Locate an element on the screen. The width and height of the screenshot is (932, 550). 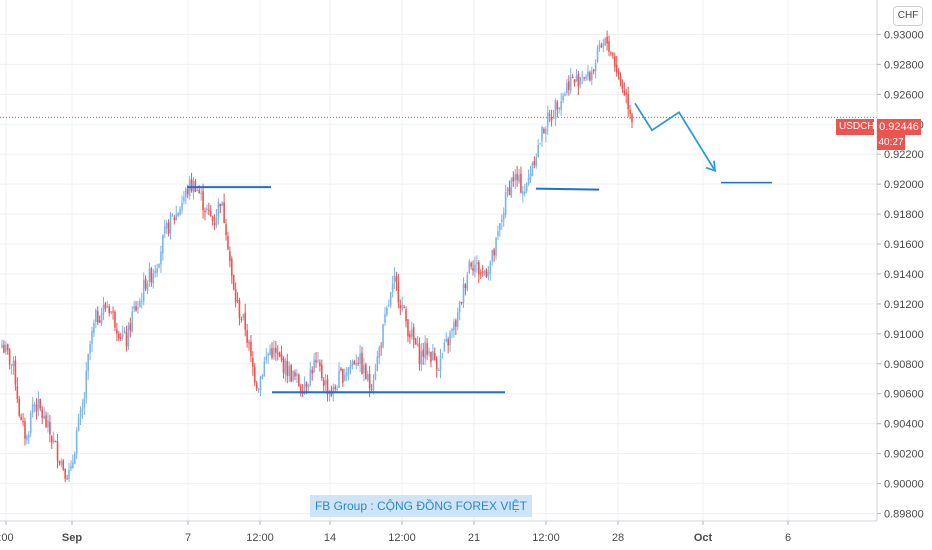
y-tick-label: 0.92000 is located at coordinates (904, 185).